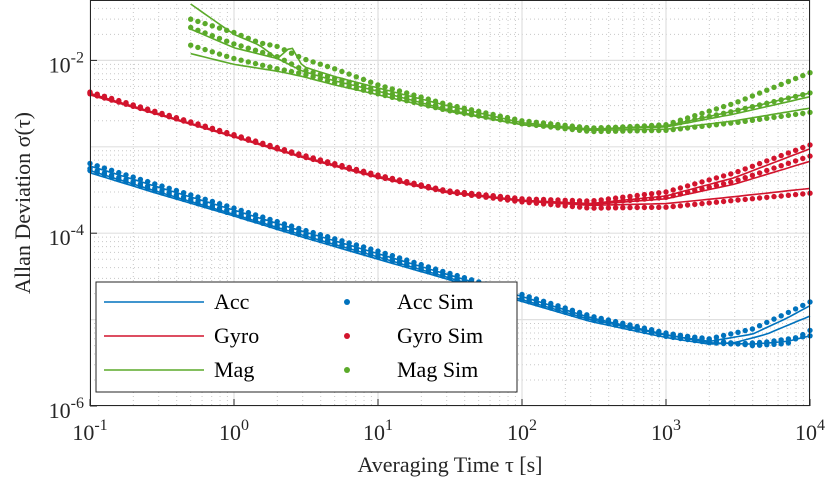 This screenshot has width=830, height=479. What do you see at coordinates (66, 236) in the screenshot?
I see `y-tick-label: 10-4` at bounding box center [66, 236].